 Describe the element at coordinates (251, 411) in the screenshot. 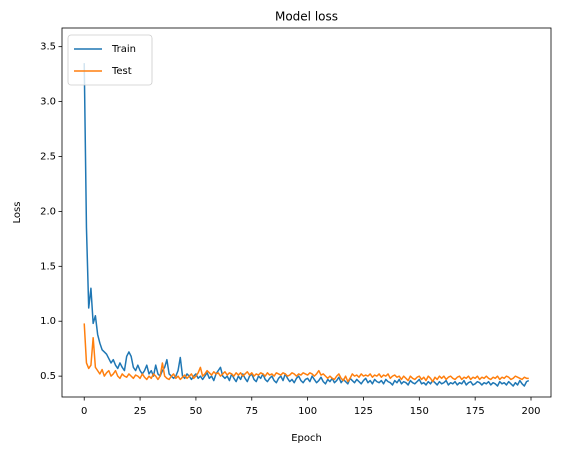

I see `x-tick-label: 75` at that location.